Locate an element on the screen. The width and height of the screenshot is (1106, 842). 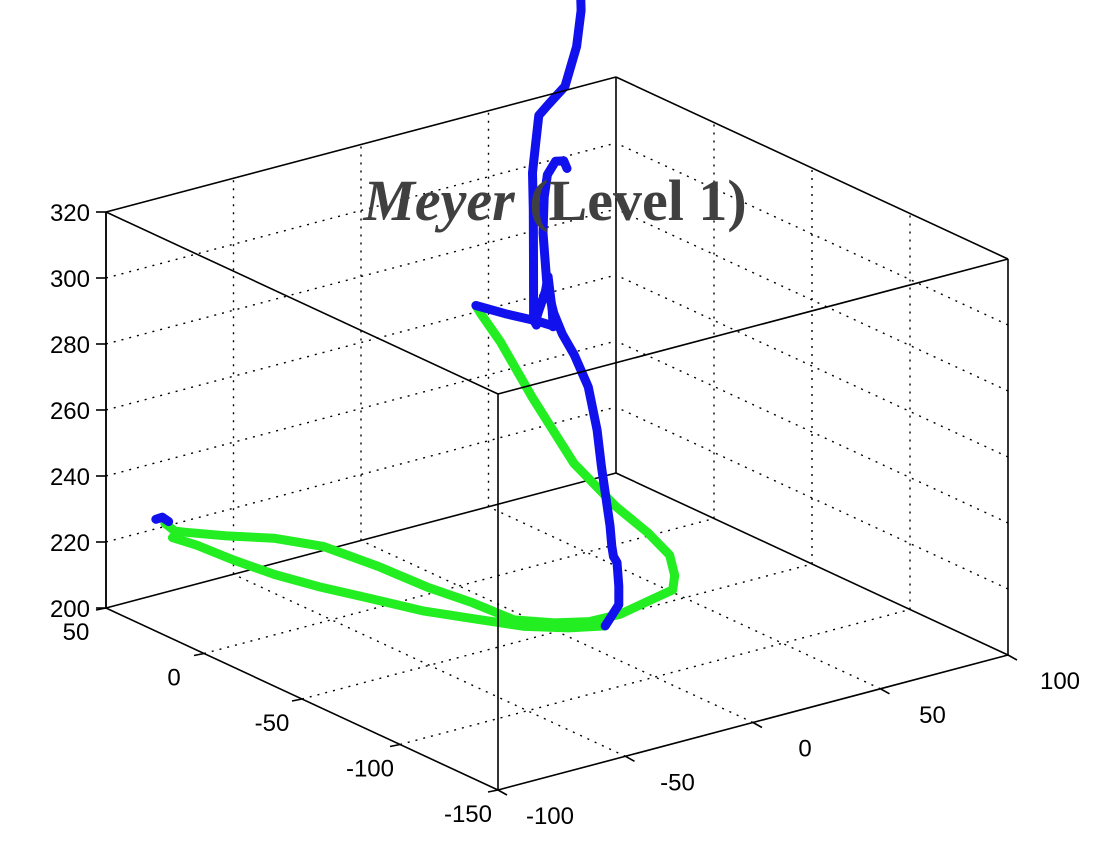
z-tick-label: 240 is located at coordinates (70, 477).